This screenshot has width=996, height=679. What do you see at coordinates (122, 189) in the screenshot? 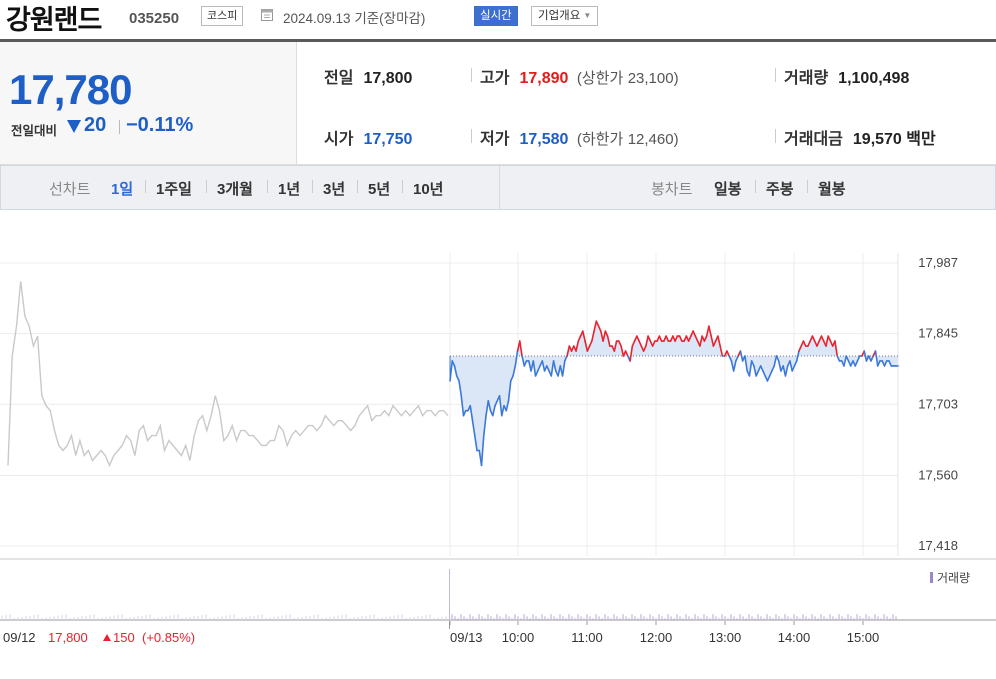
I see `period-1d: 1일` at bounding box center [122, 189].